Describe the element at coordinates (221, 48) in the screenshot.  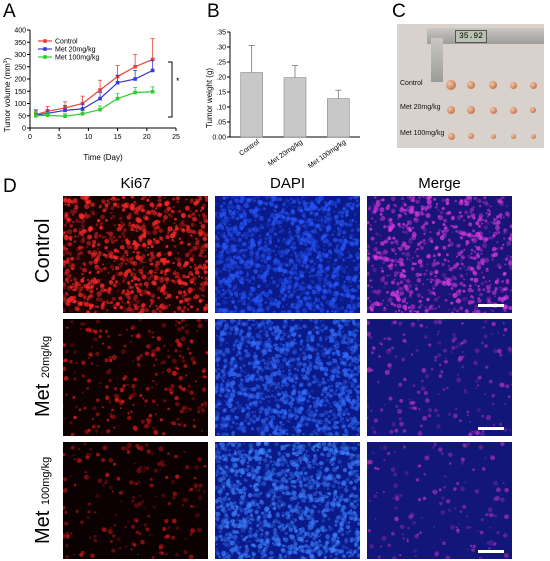
I see `y-tick-label: .30` at that location.